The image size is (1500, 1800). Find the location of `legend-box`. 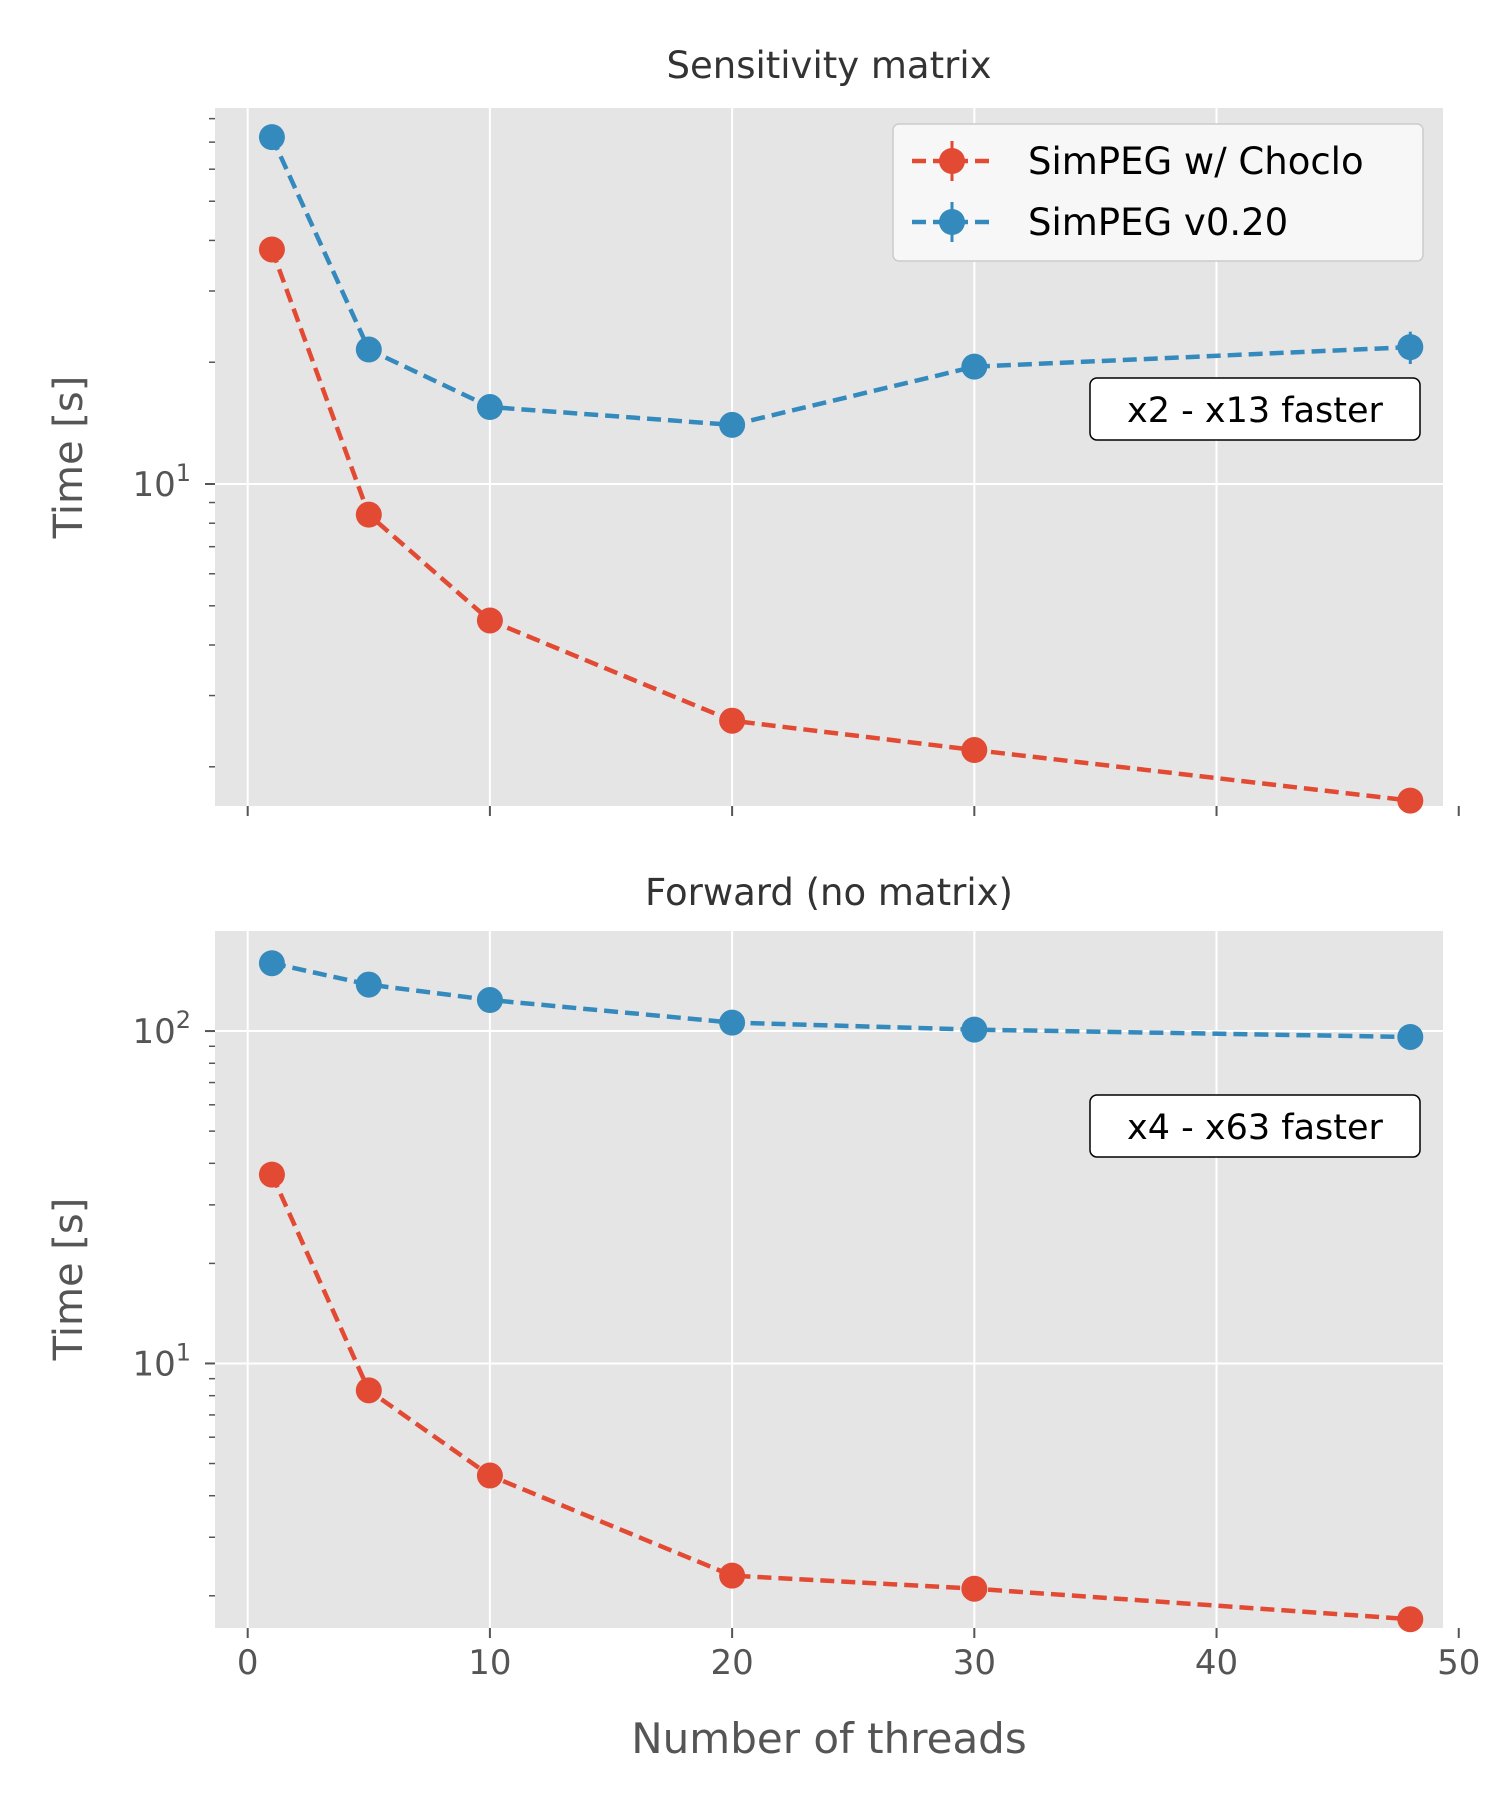

legend-box is located at coordinates (1158, 192).